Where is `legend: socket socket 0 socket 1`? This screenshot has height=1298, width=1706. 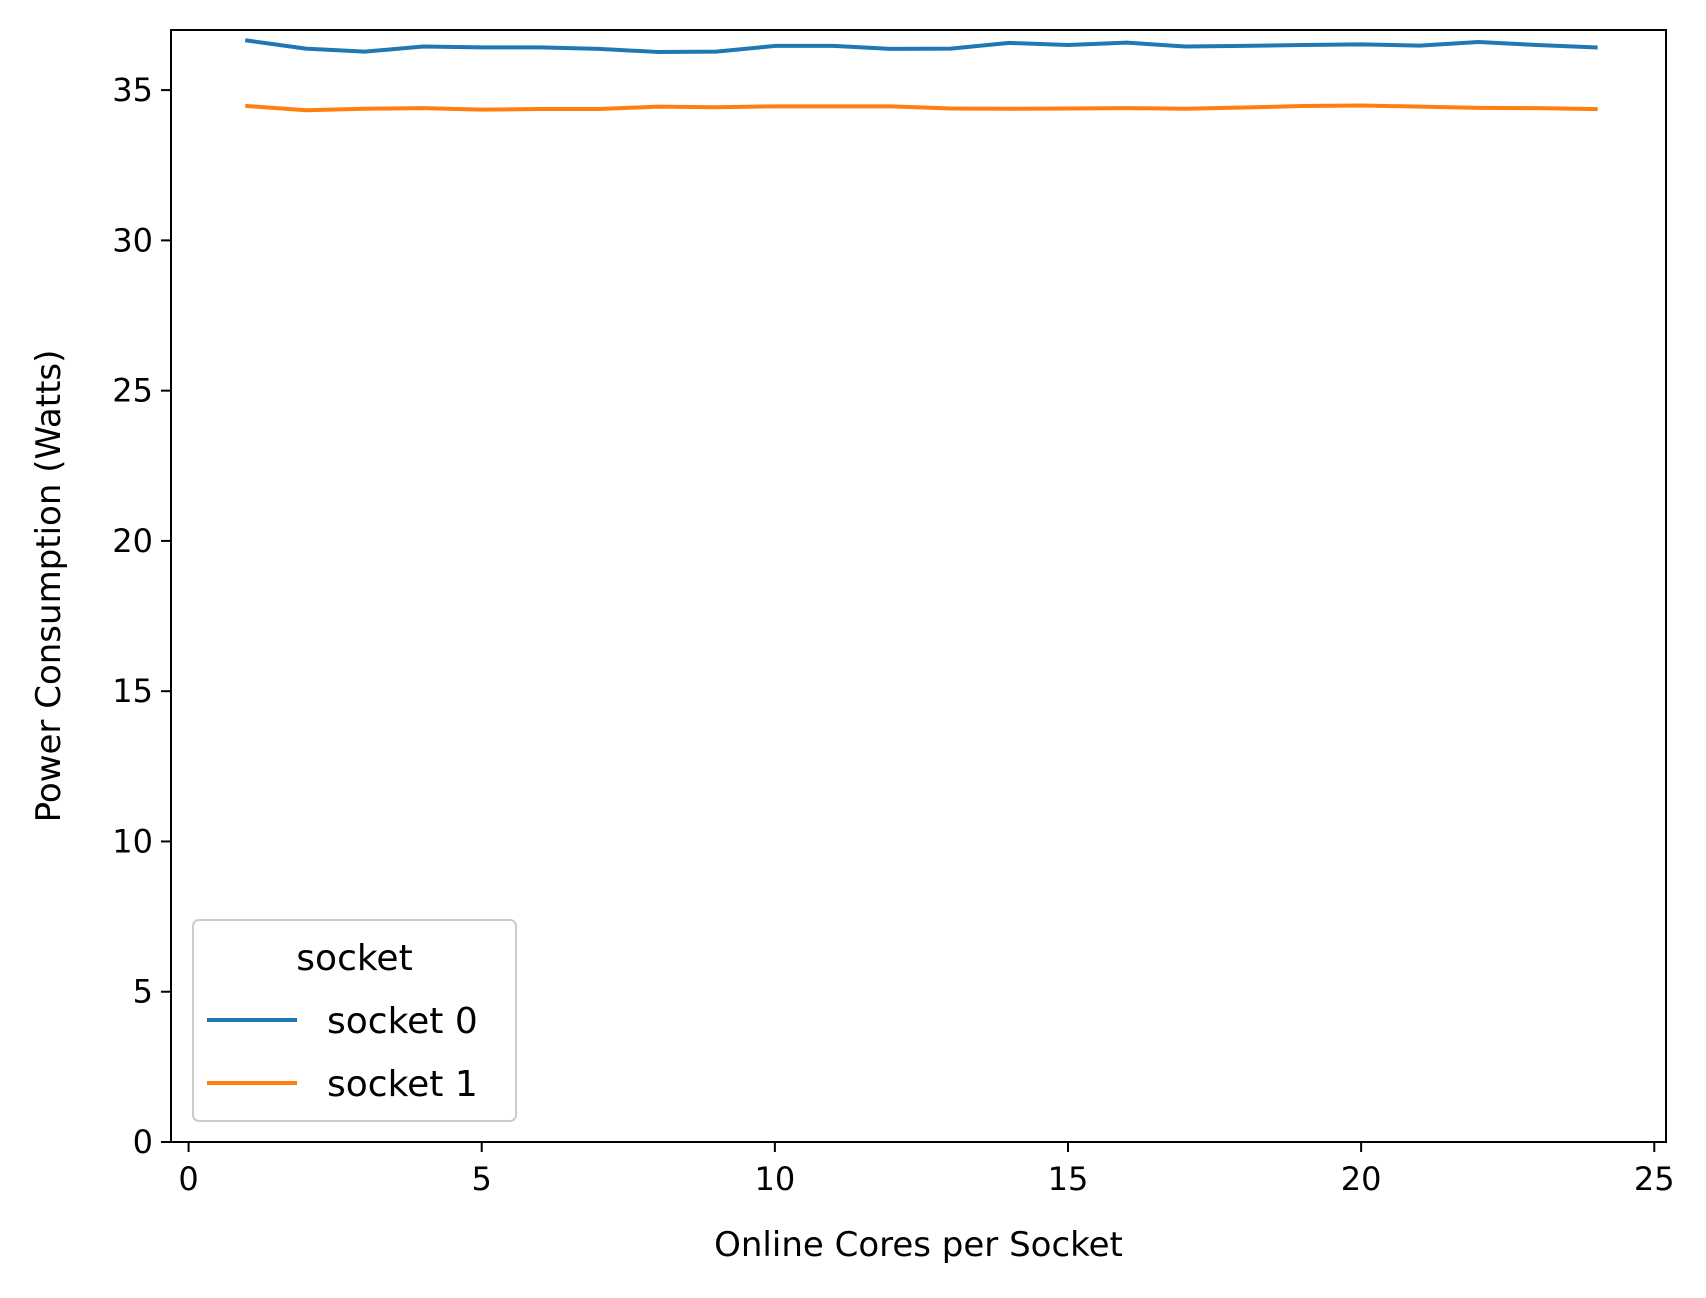 legend: socket socket 0 socket 1 is located at coordinates (354, 1020).